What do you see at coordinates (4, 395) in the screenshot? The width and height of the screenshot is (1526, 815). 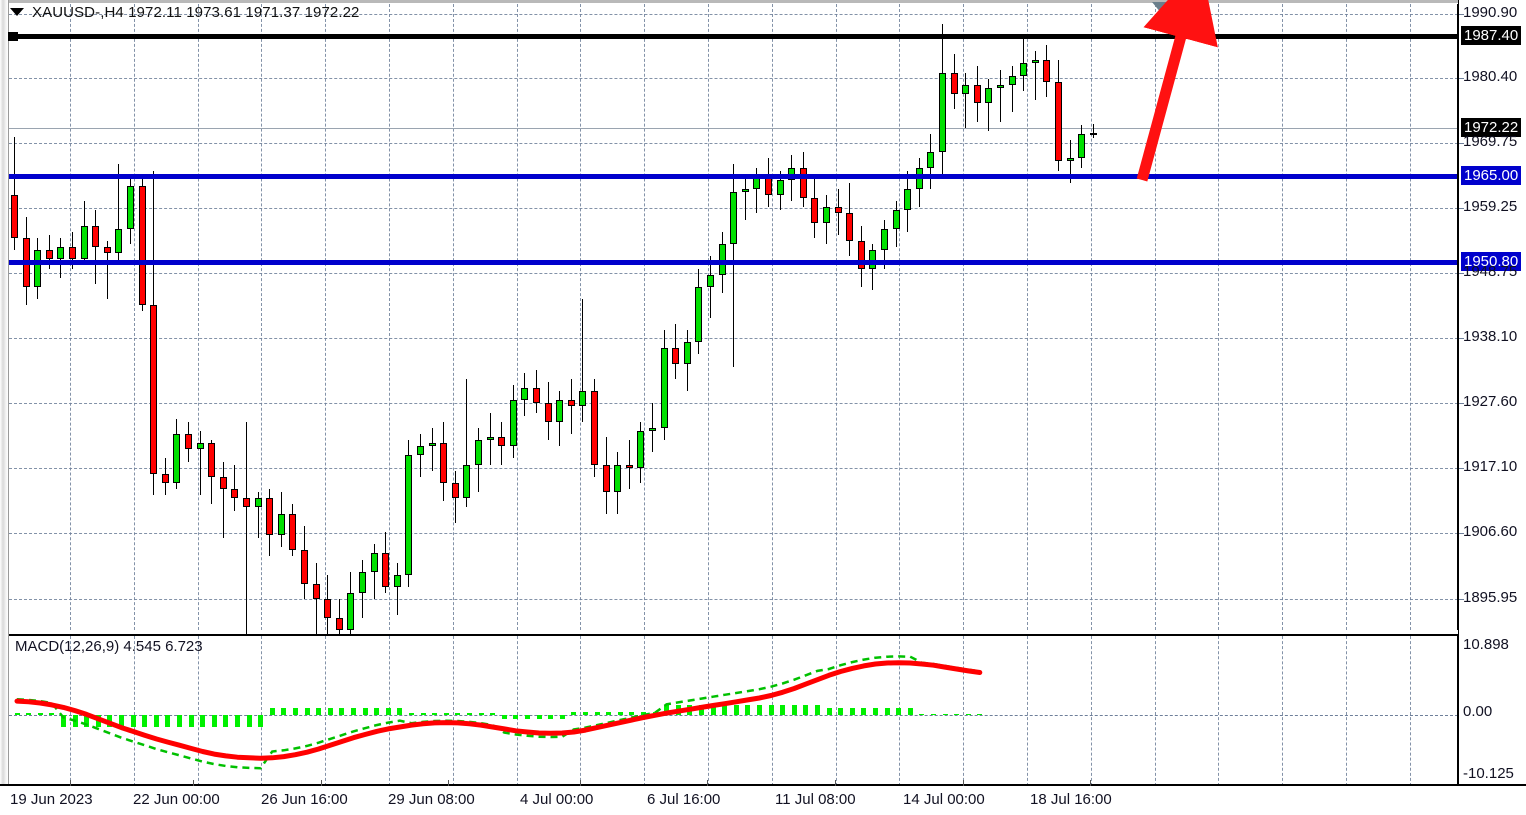 I see `left-scale-rail` at bounding box center [4, 395].